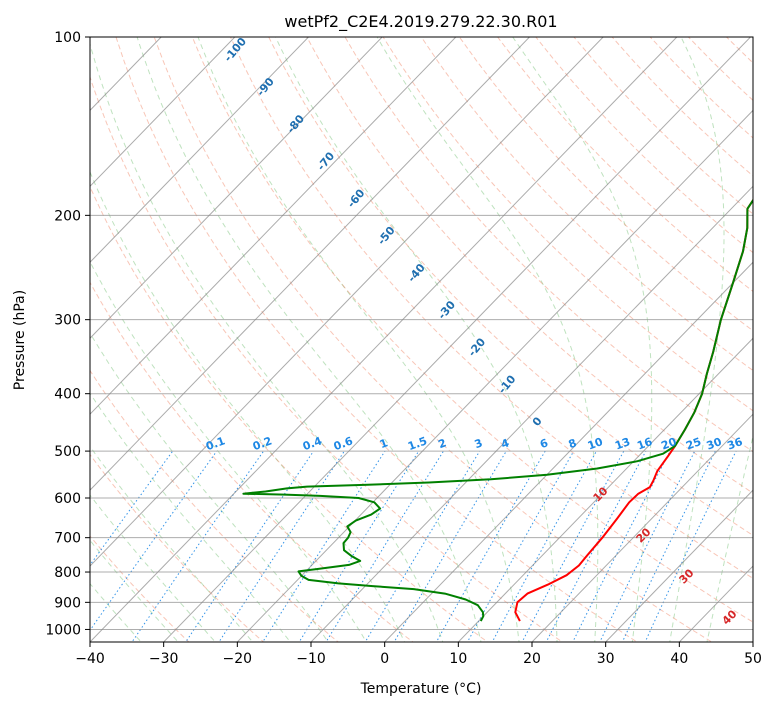 Image resolution: width=775 pixels, height=708 pixels. Describe the element at coordinates (693, 443) in the screenshot. I see `mixing-ratio-label: 25` at that location.